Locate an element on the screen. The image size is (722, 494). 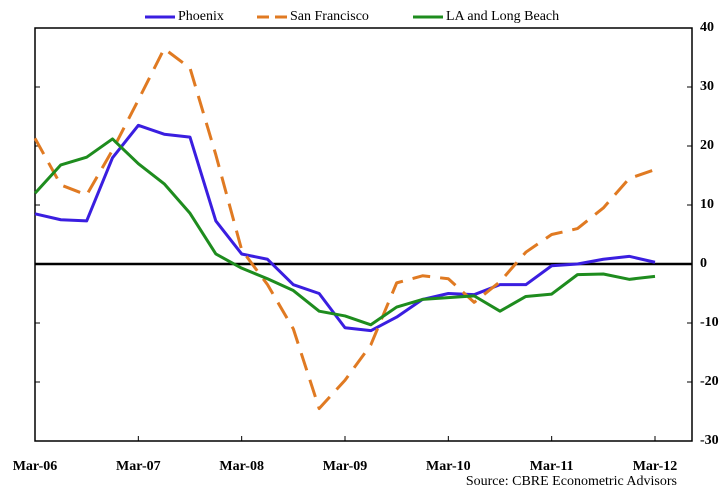
y-tick-label: 30 is located at coordinates (707, 86).